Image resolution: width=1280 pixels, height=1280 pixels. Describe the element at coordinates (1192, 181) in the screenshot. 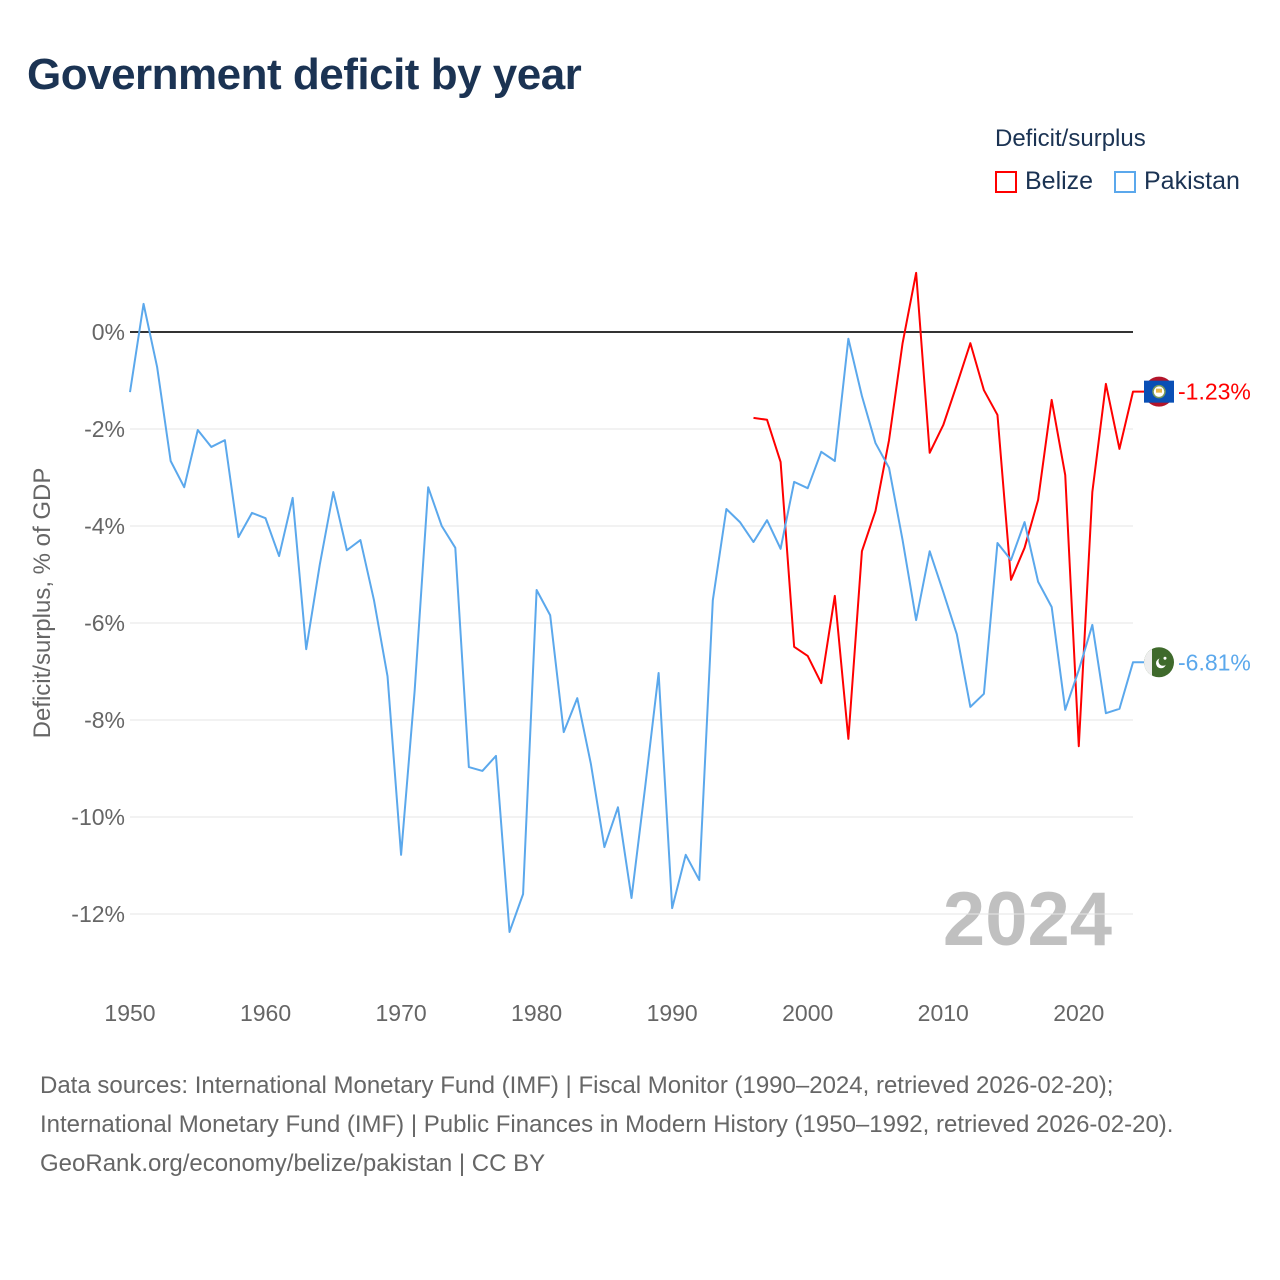

I see `legend-label: Pakistan` at that location.